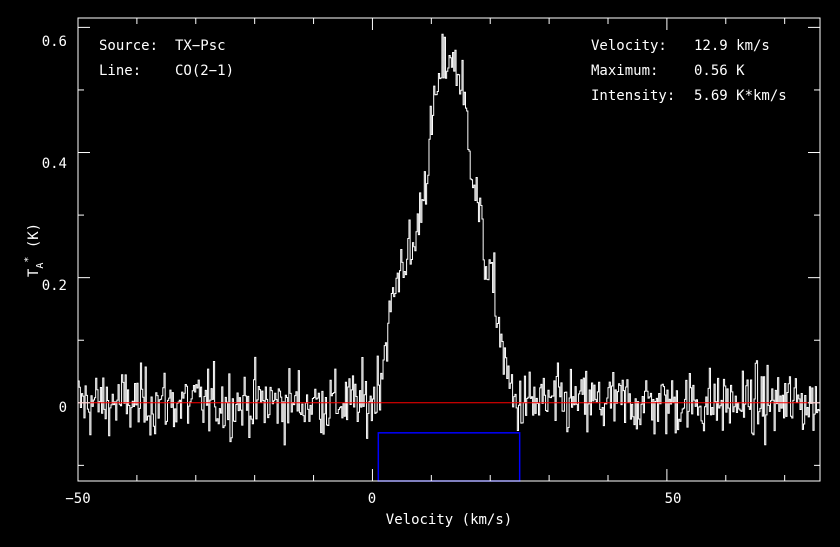 This screenshot has height=547, width=840. Describe the element at coordinates (63, 408) in the screenshot. I see `y-tick-label: 0` at that location.